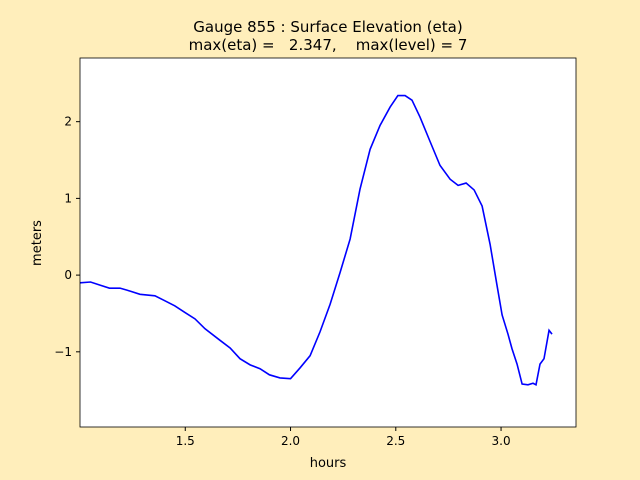  Describe the element at coordinates (395, 441) in the screenshot. I see `x-tick-label: 2.5` at that location.